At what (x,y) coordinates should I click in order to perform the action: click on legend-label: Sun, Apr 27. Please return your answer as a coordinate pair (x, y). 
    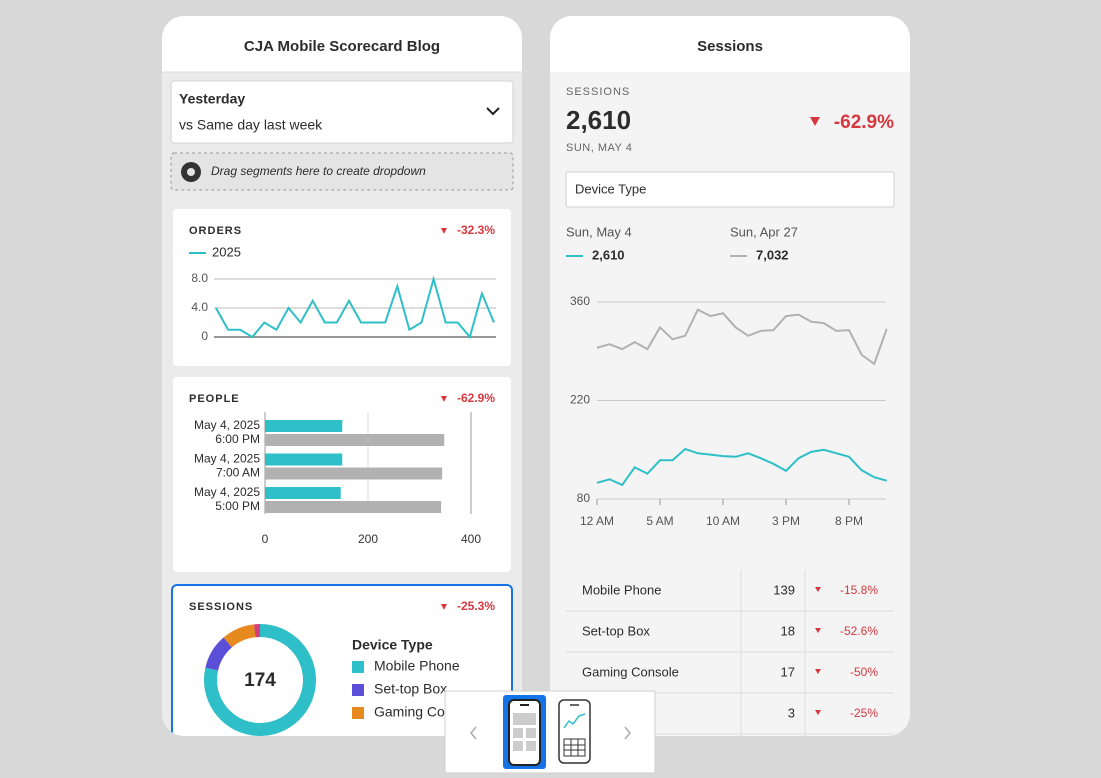
    Looking at the image, I should click on (764, 231).